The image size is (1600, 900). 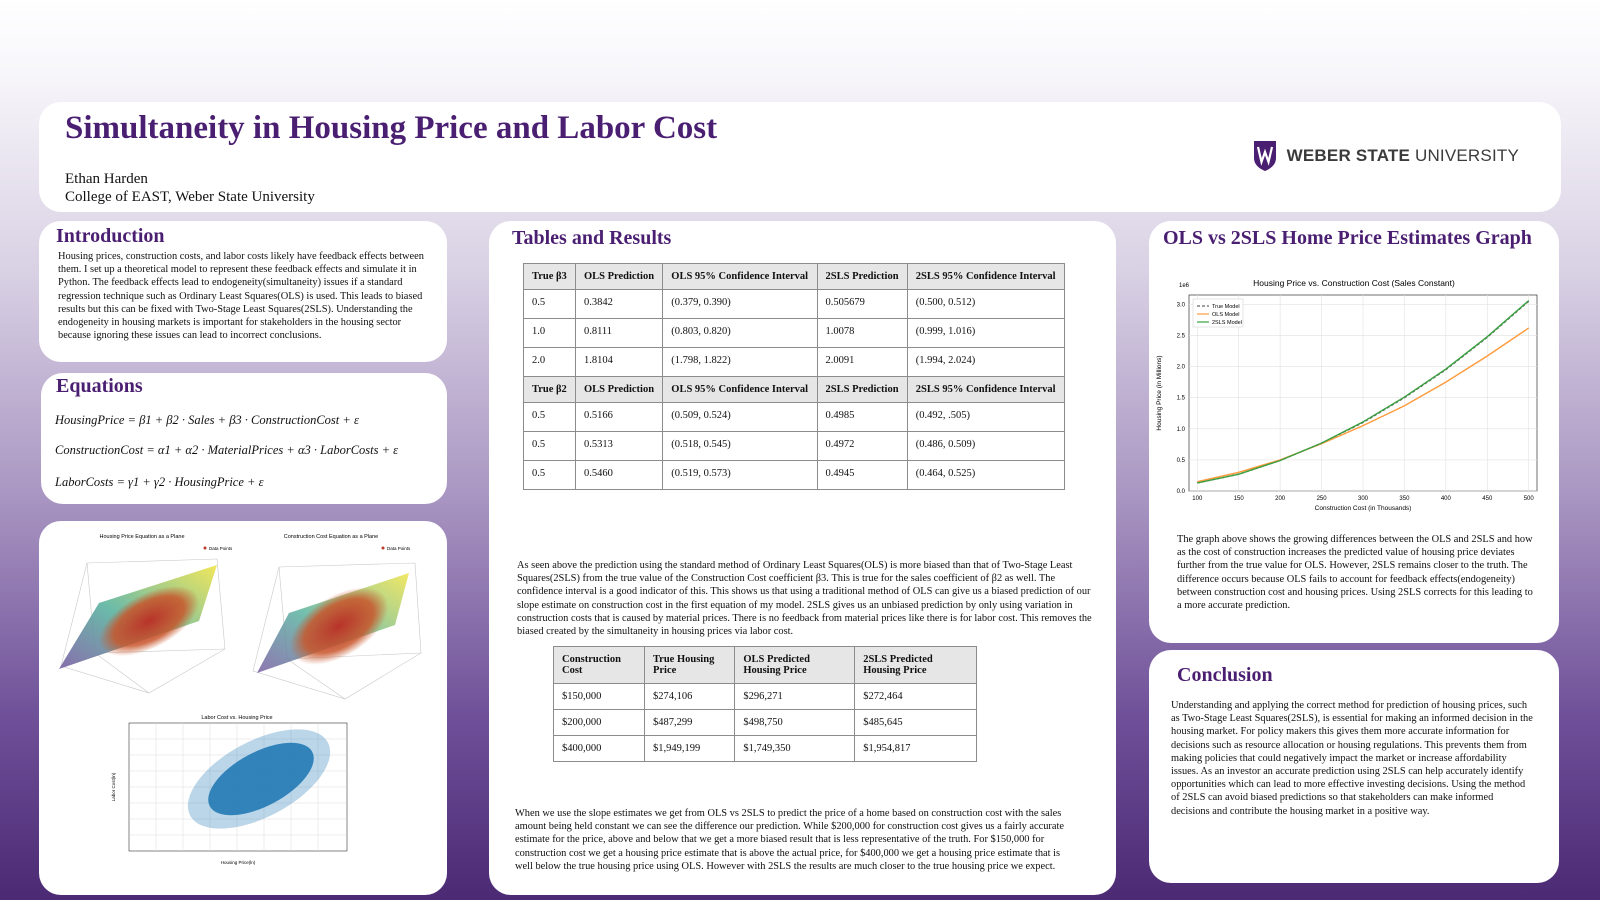 What do you see at coordinates (1181, 492) in the screenshot?
I see `chart-y-tick-label: 0.0` at bounding box center [1181, 492].